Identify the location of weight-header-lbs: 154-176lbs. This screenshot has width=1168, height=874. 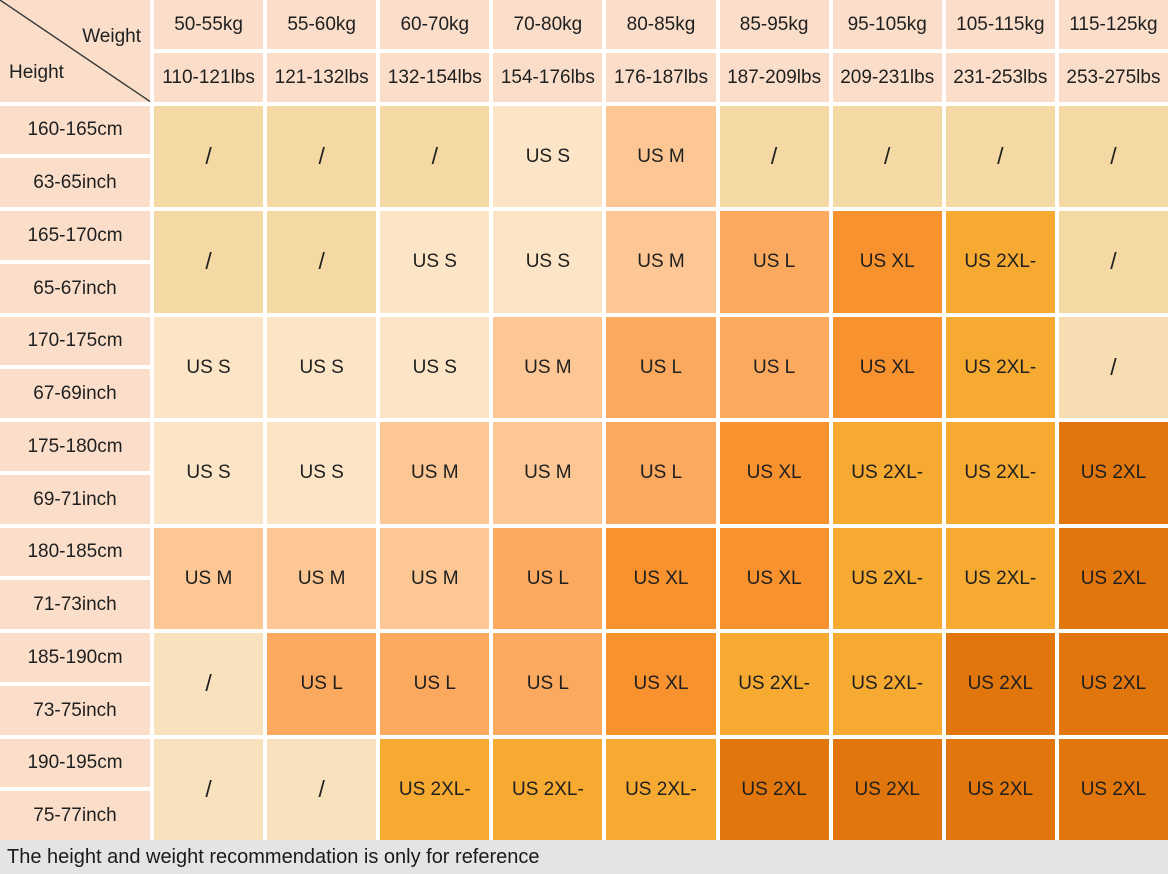
(548, 77).